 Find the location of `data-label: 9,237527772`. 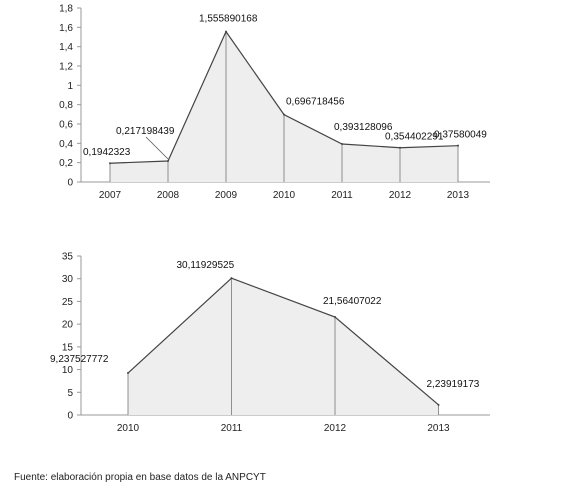

data-label: 9,237527772 is located at coordinates (79, 359).